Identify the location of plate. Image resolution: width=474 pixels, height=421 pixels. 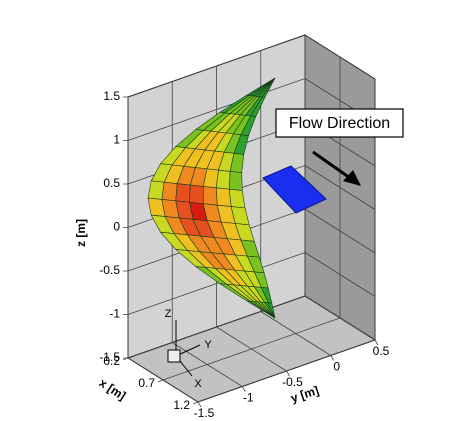
(294, 189).